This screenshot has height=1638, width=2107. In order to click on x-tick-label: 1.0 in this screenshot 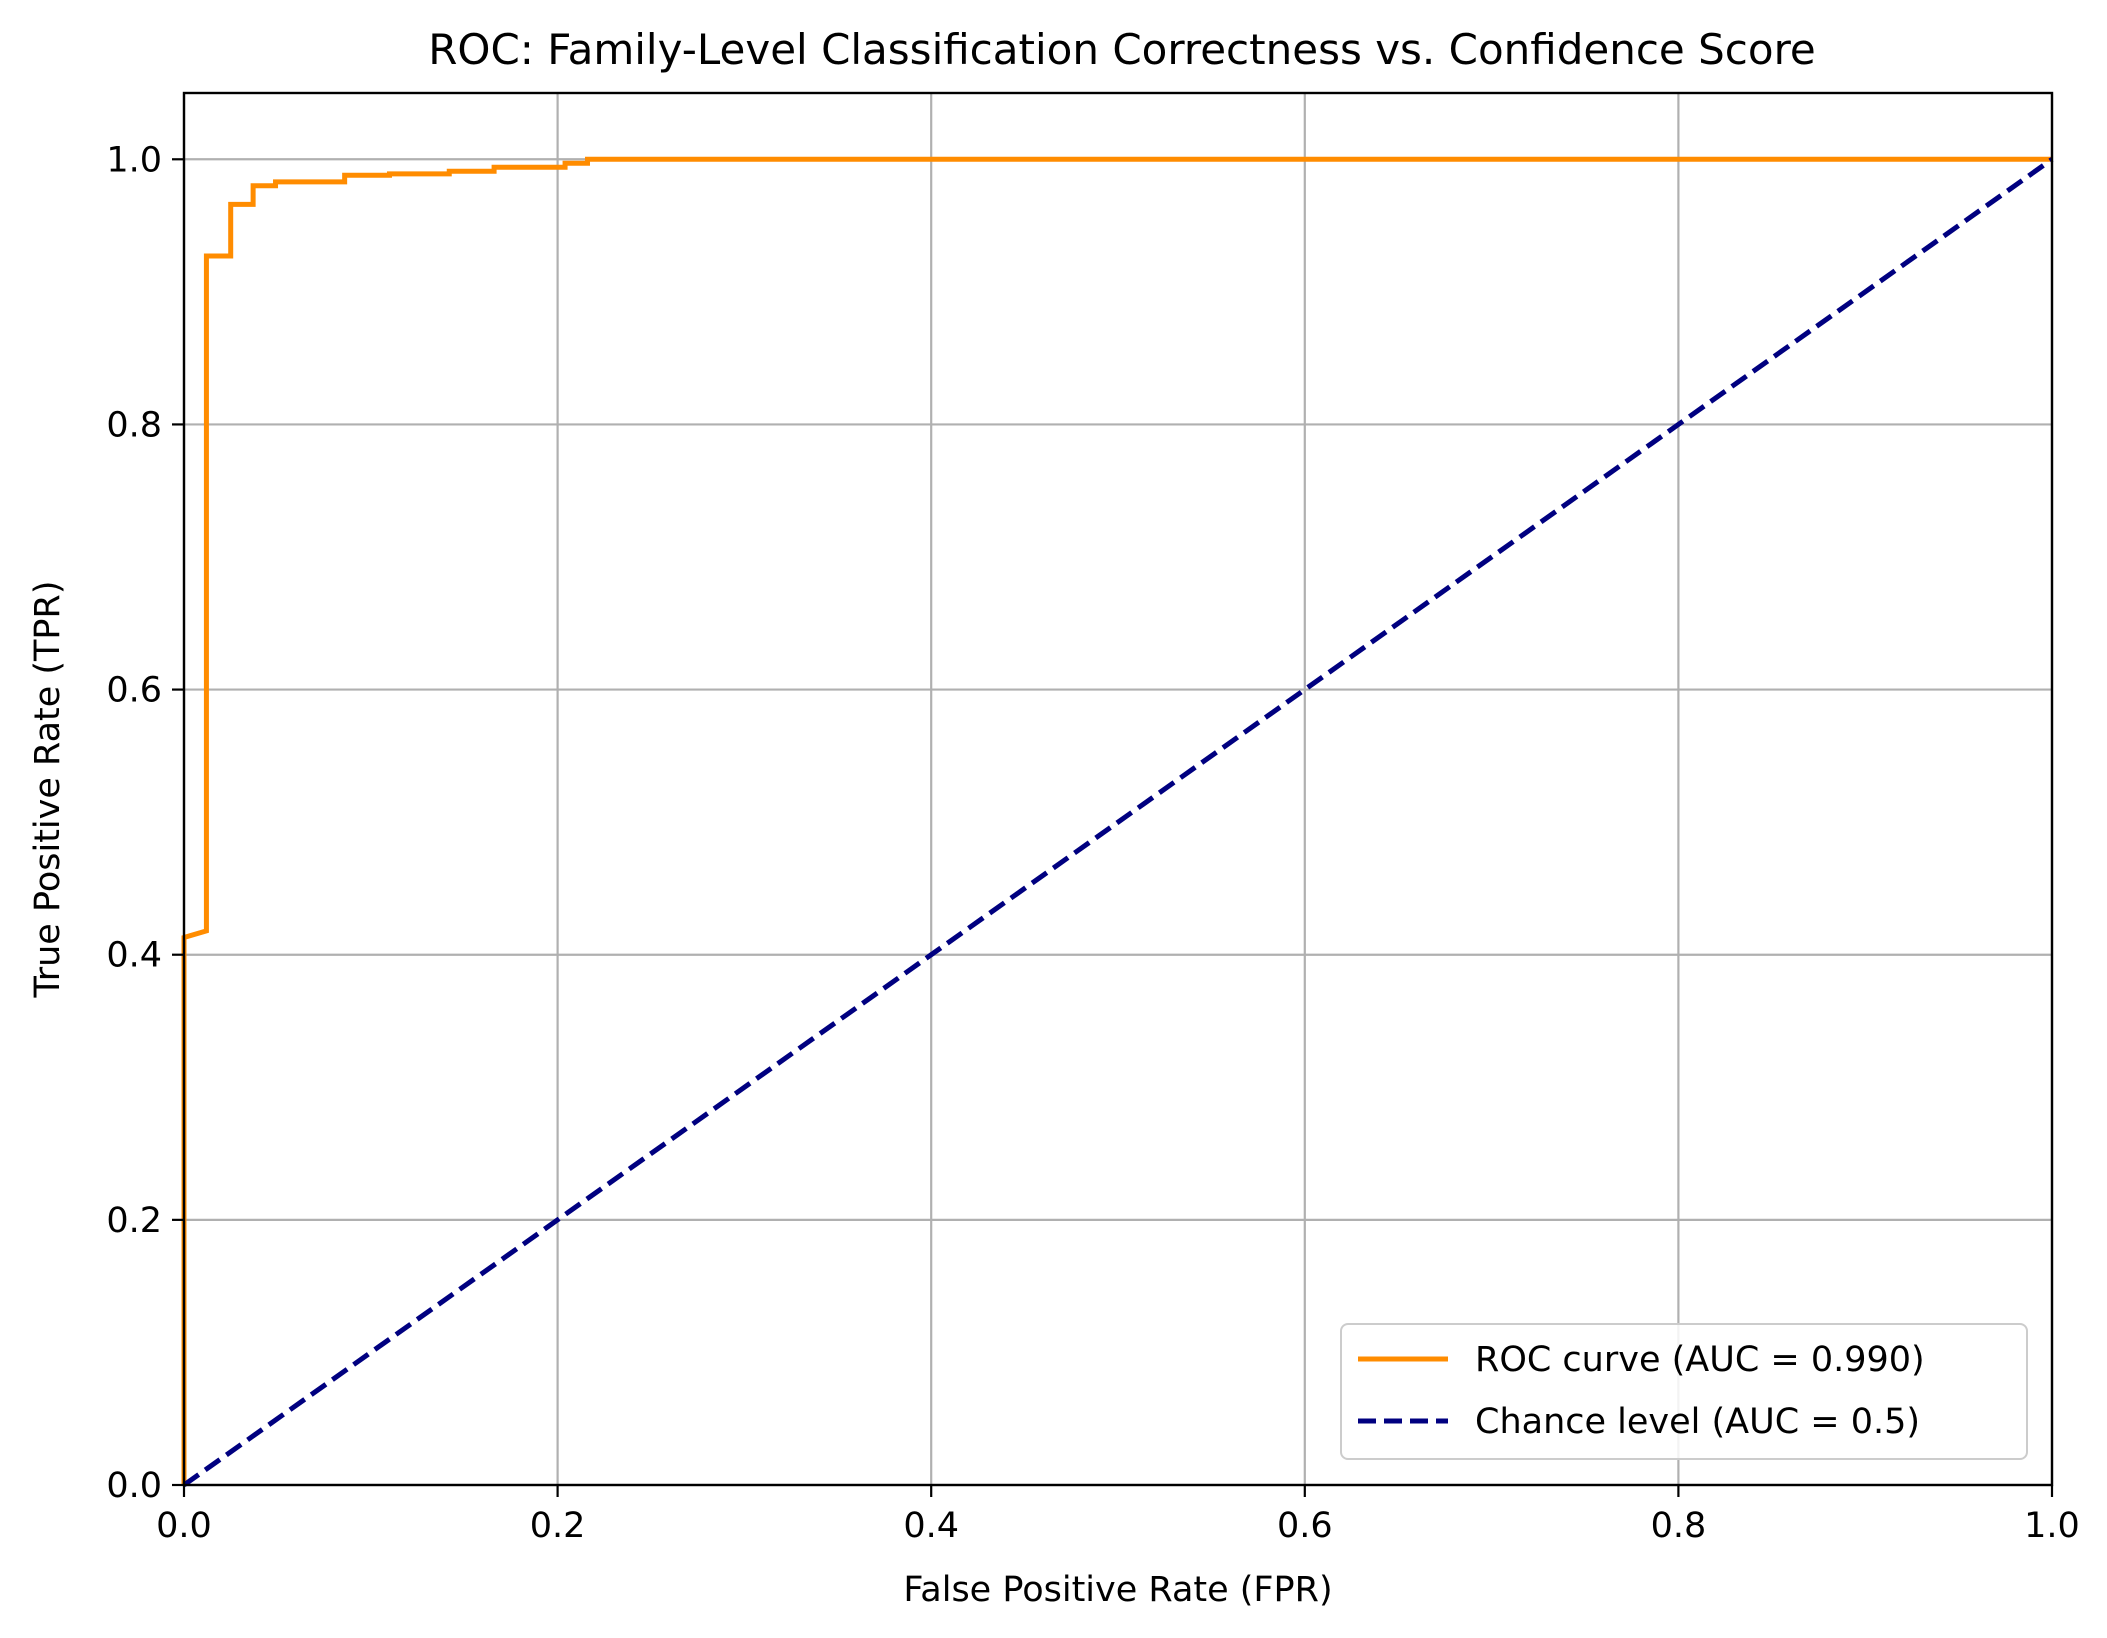, I will do `click(2052, 1526)`.